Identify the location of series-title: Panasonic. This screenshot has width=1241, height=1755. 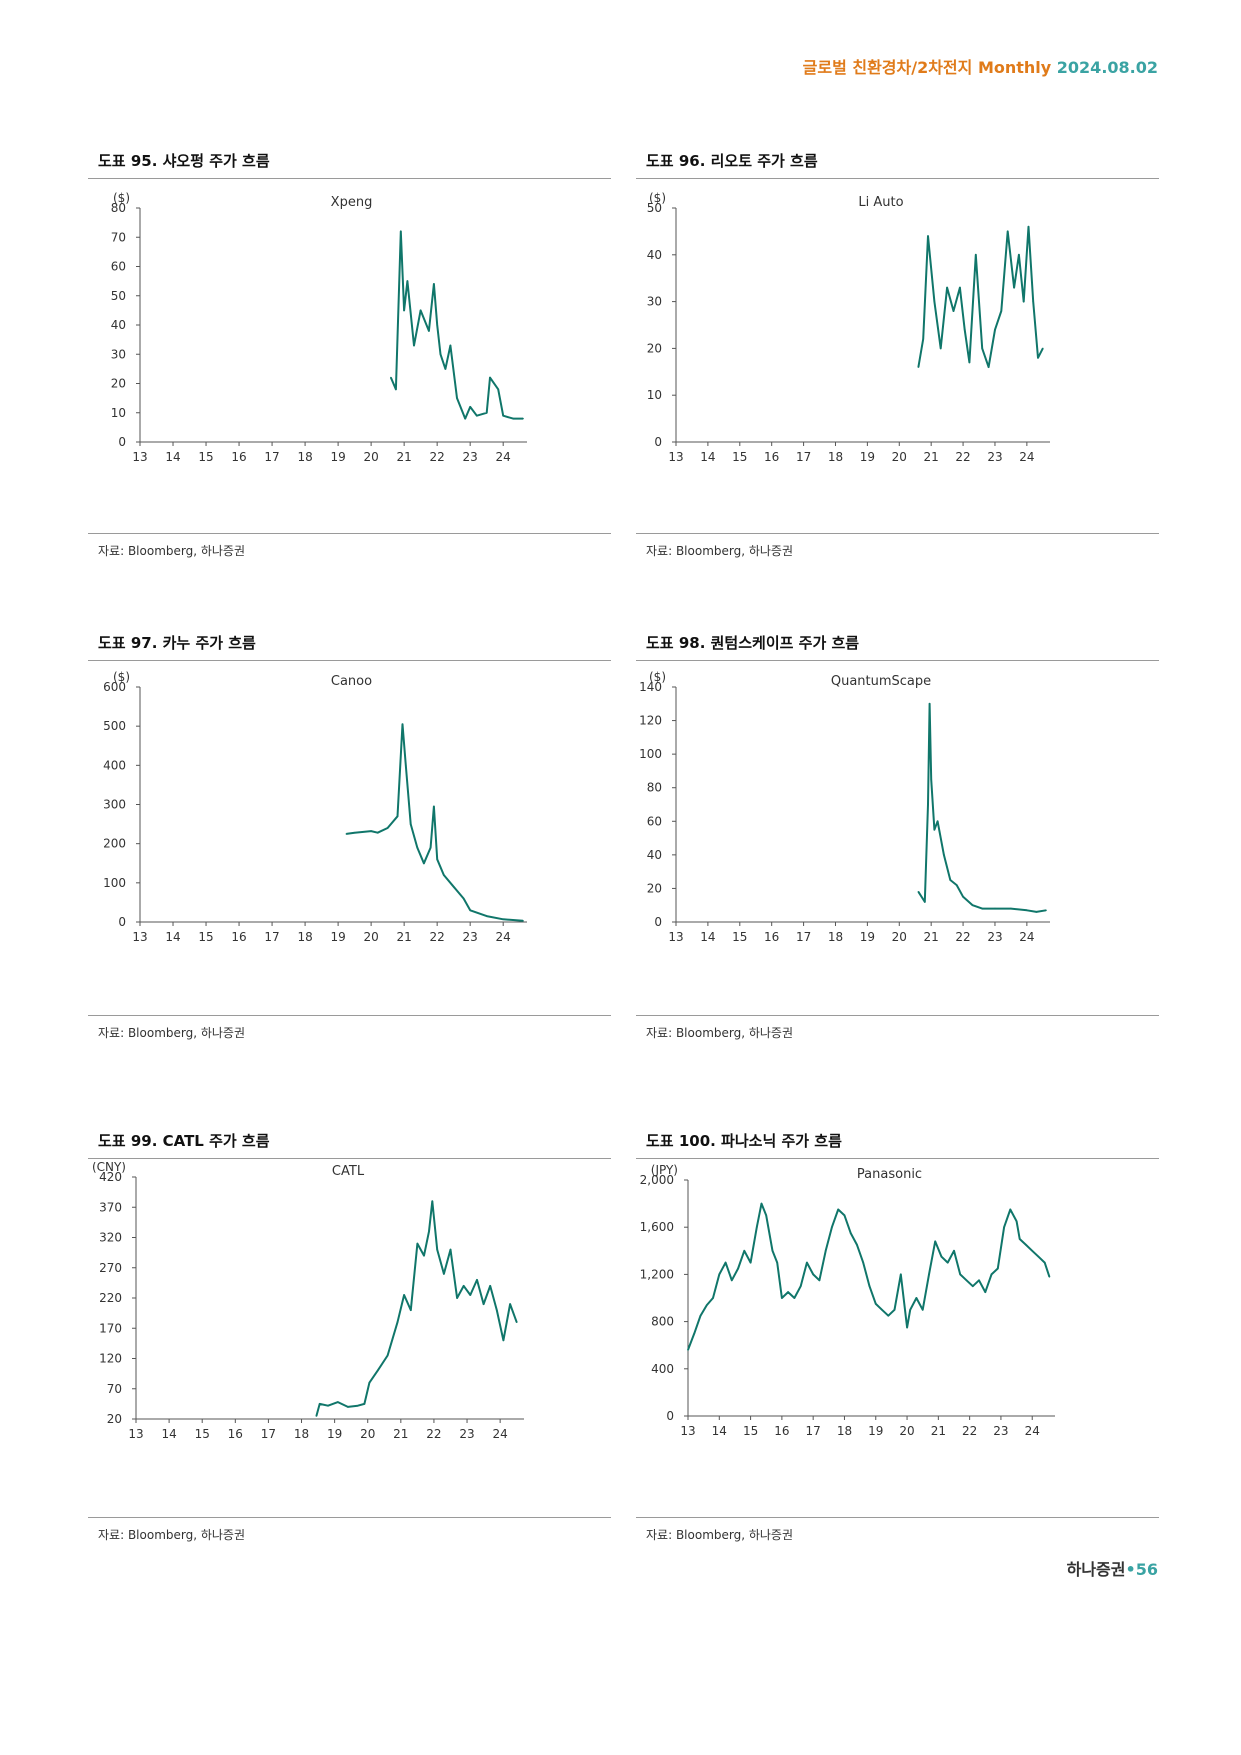
(889, 1174).